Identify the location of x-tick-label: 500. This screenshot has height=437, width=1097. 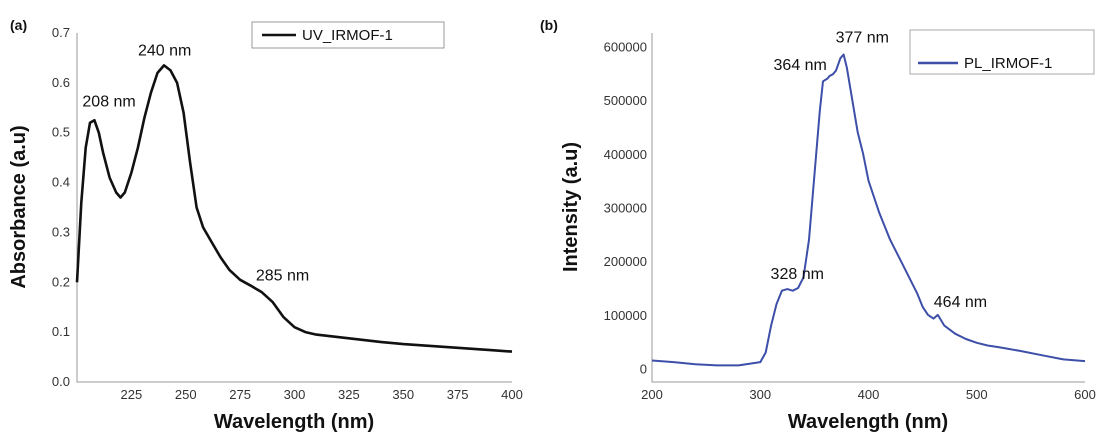
(977, 394).